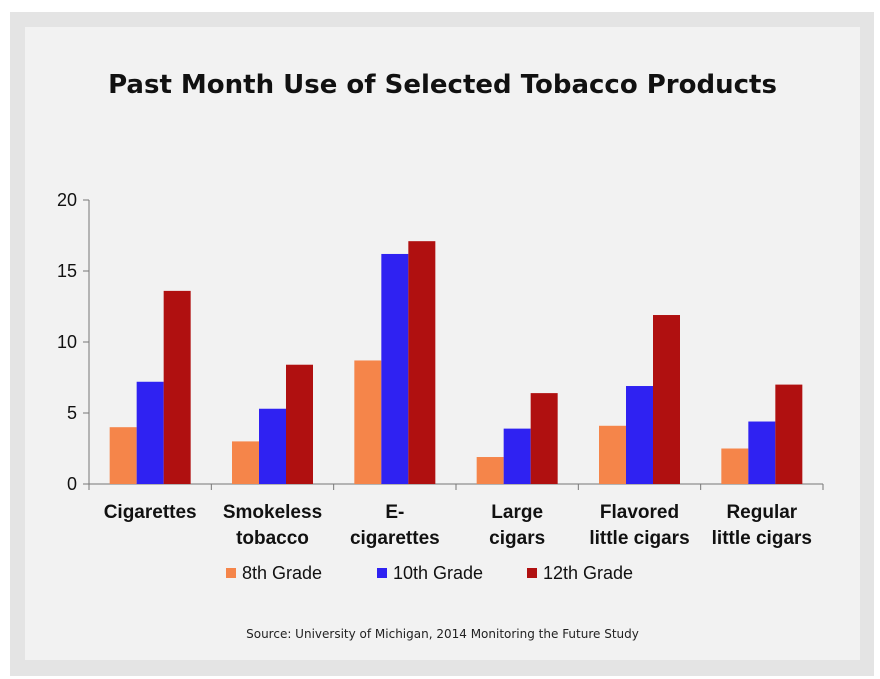 The height and width of the screenshot is (679, 880). What do you see at coordinates (67, 271) in the screenshot?
I see `y-tick-label: 15` at bounding box center [67, 271].